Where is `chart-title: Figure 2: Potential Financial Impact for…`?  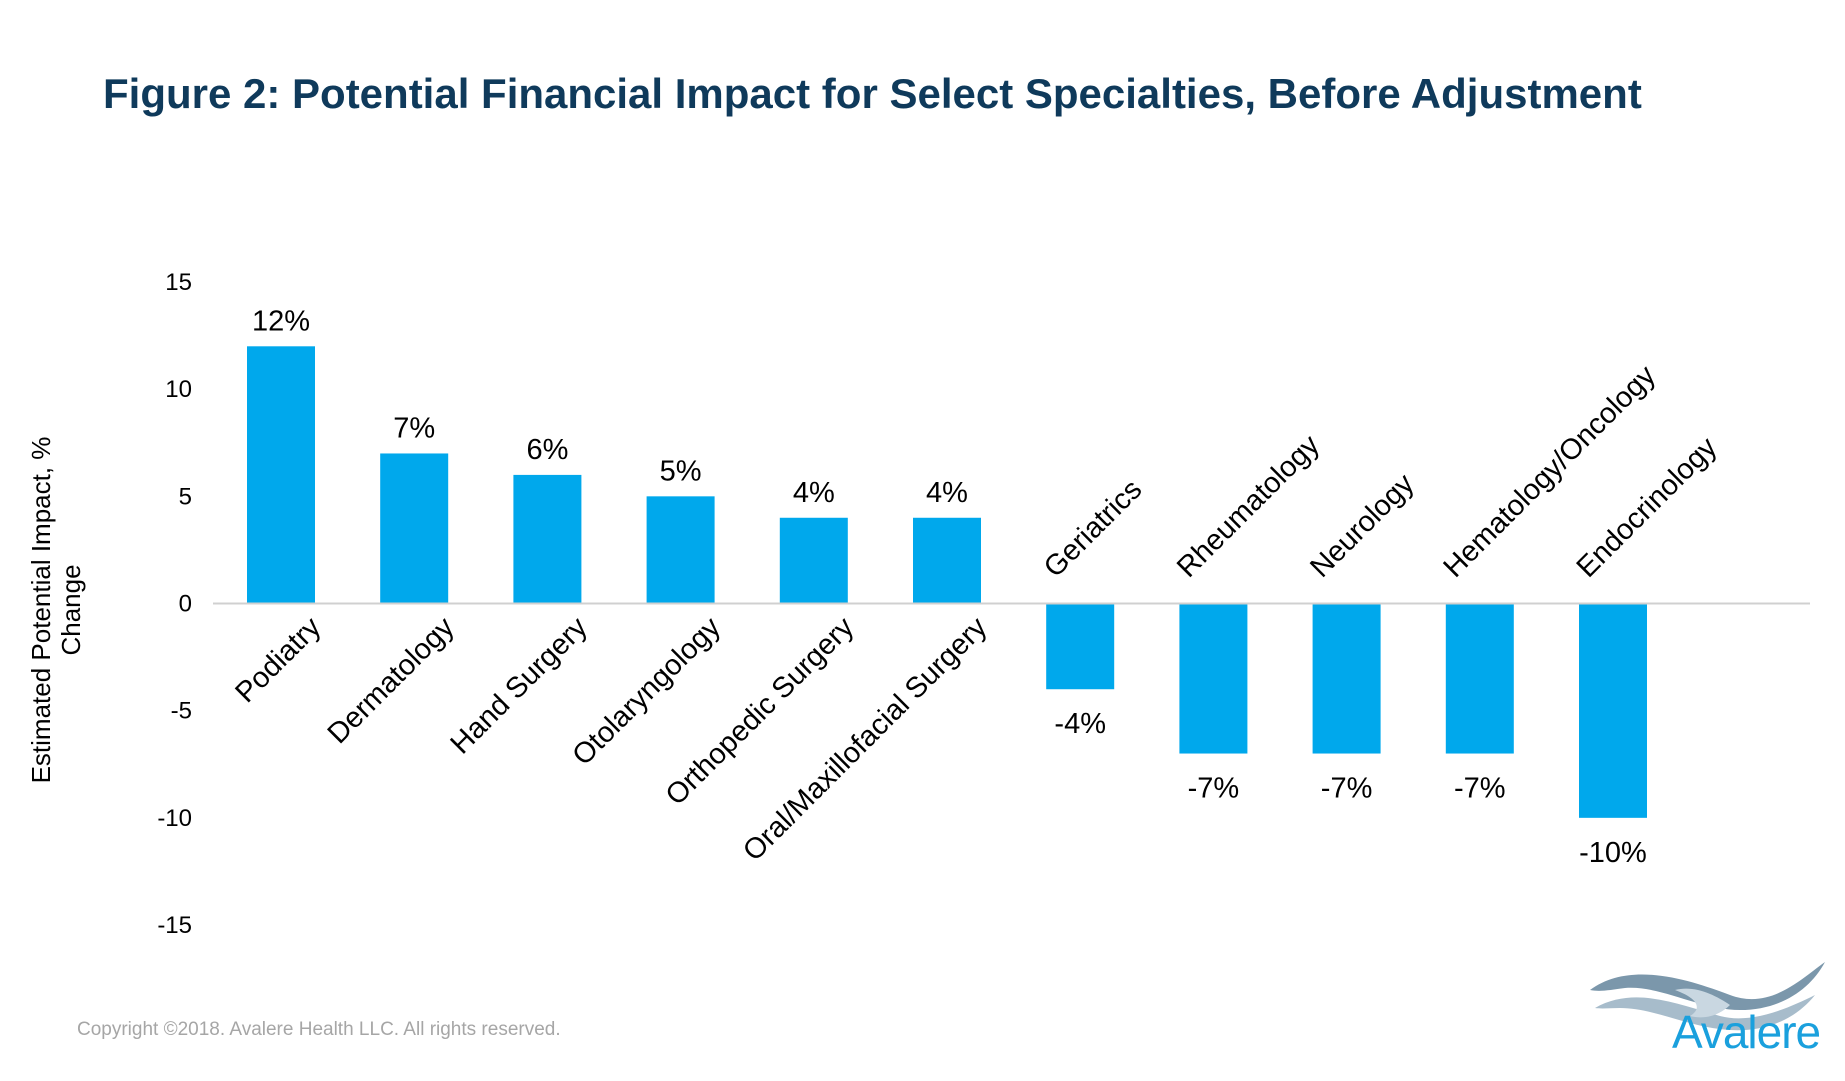 chart-title: Figure 2: Potential Financial Impact for… is located at coordinates (872, 93).